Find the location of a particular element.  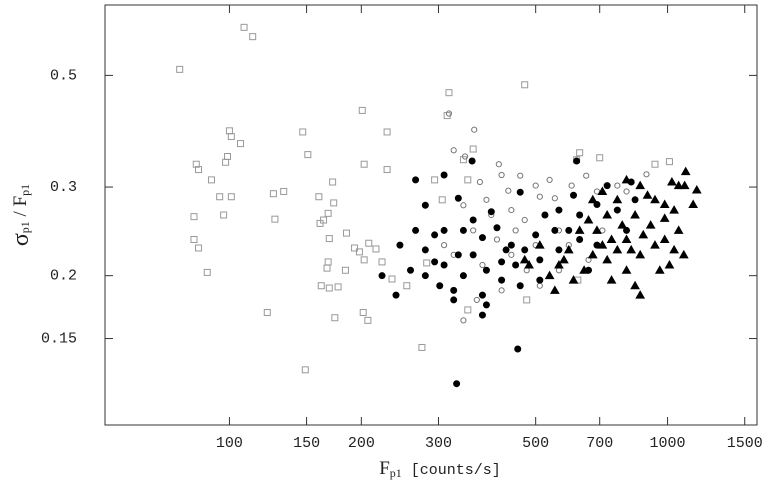

x-tick-label: 1000 is located at coordinates (668, 443).